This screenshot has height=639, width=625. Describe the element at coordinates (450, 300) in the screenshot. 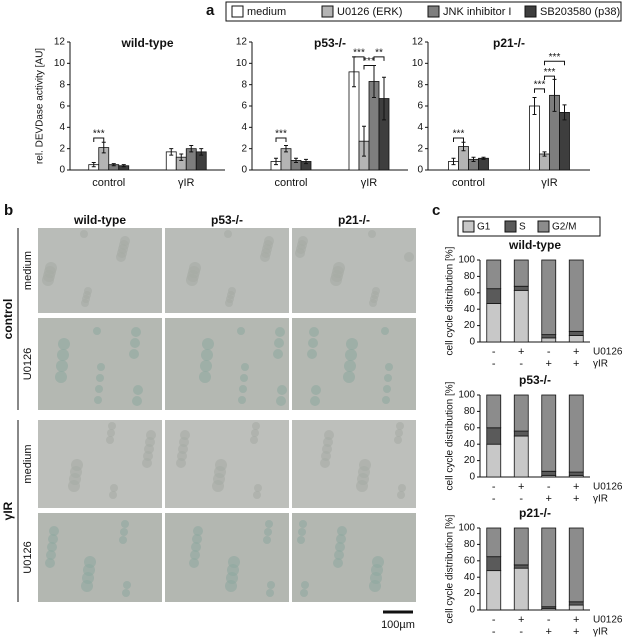

I see `y-axis-label: cell cycle distribution [%]` at that location.